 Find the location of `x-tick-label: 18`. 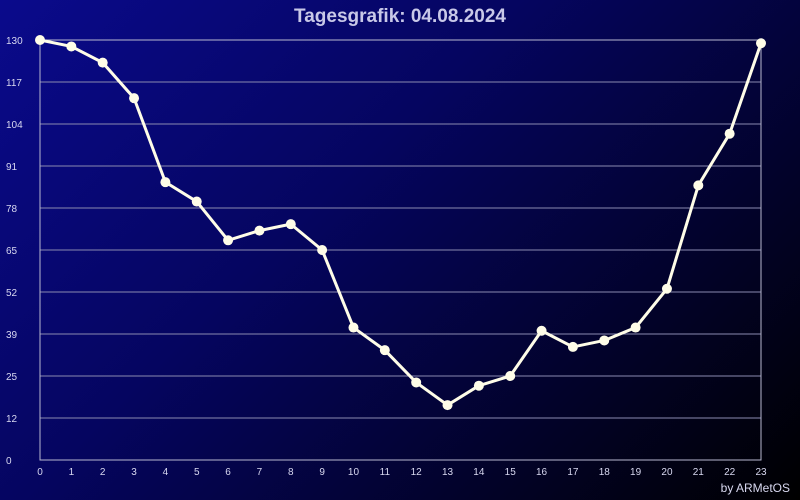

x-tick-label: 18 is located at coordinates (605, 472).